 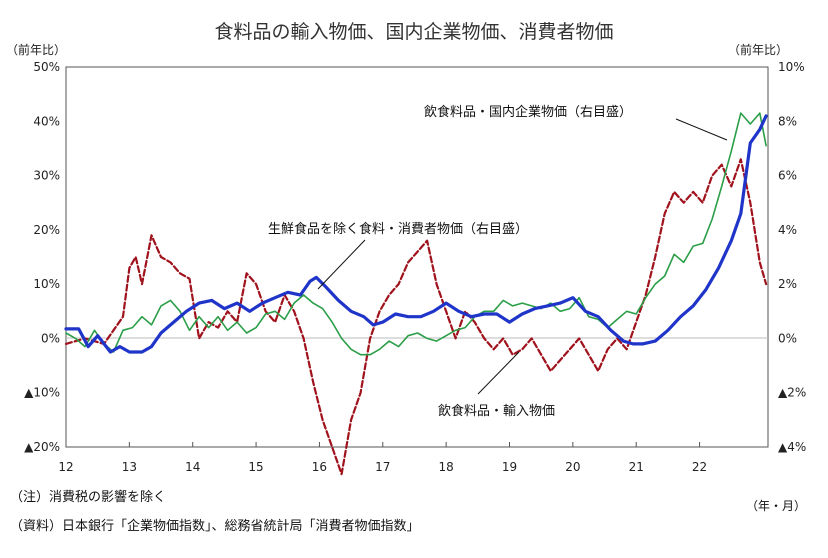 What do you see at coordinates (319, 467) in the screenshot?
I see `x-axis-tick-label: 16` at bounding box center [319, 467].